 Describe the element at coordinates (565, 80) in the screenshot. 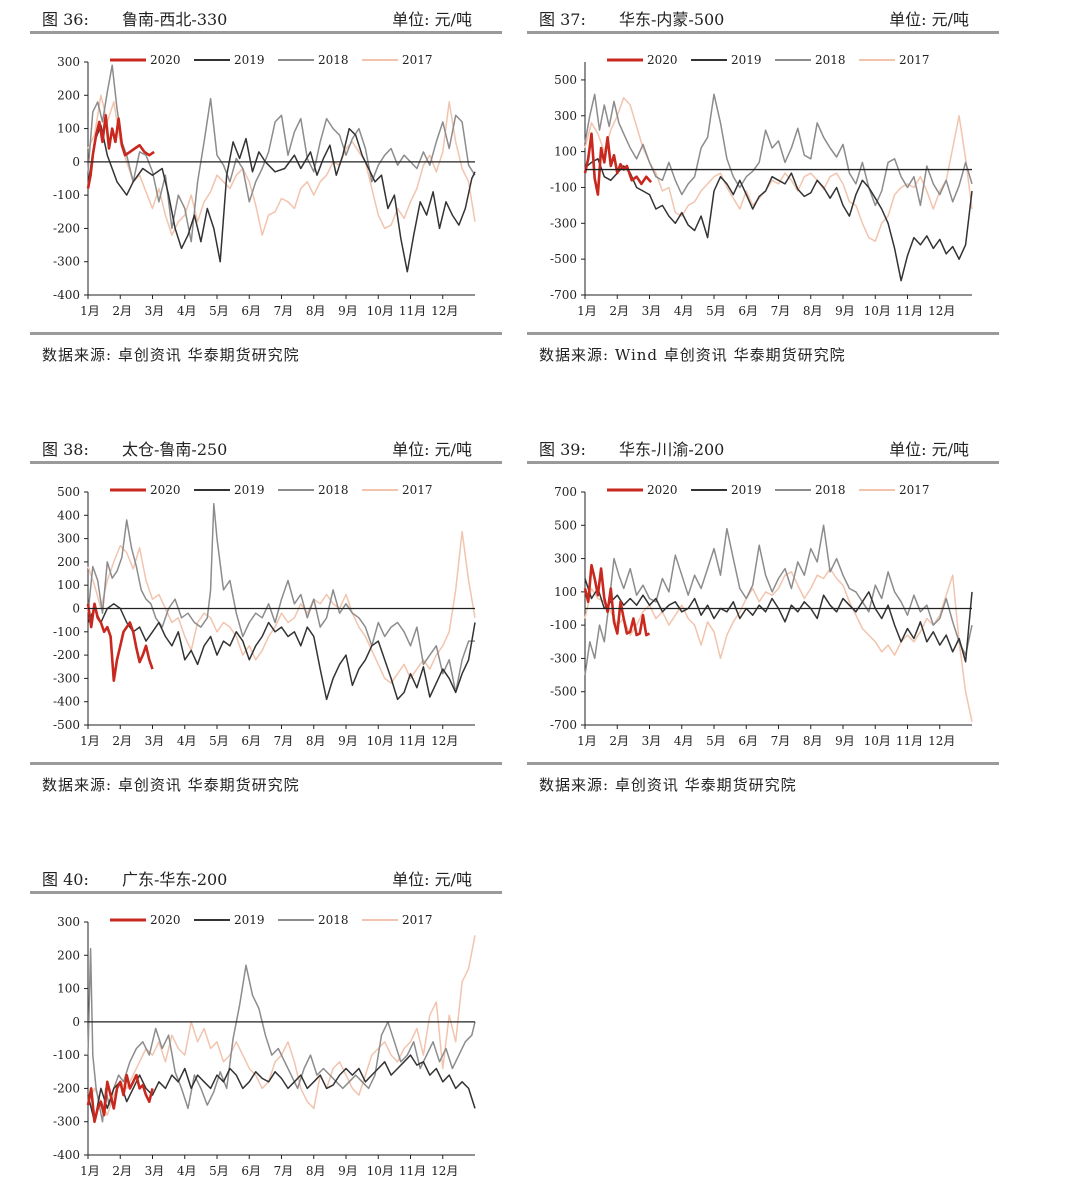

I see `y-tick-label: 500` at that location.